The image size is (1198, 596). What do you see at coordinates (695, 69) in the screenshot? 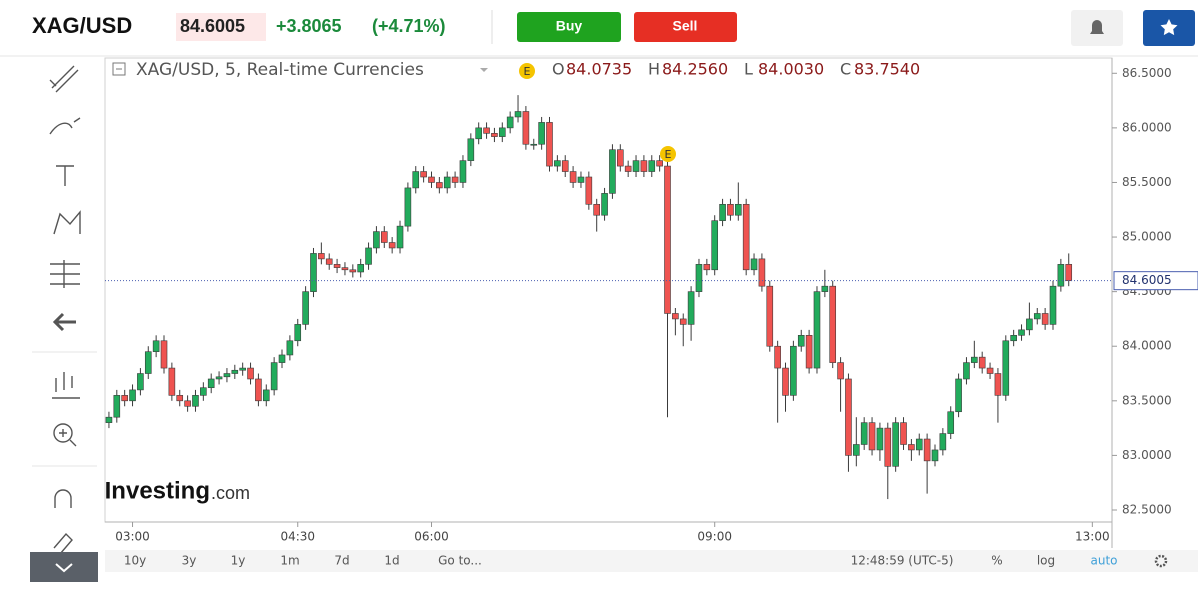
I see `legend-value: 84.2560` at bounding box center [695, 69].